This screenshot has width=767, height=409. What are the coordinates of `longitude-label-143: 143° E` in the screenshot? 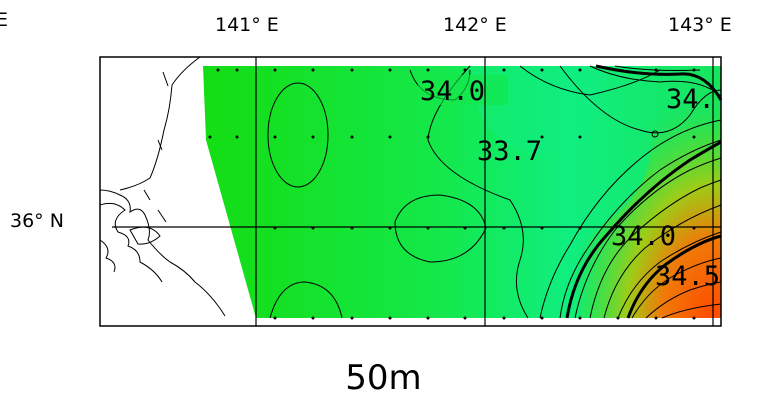 It's located at (700, 25).